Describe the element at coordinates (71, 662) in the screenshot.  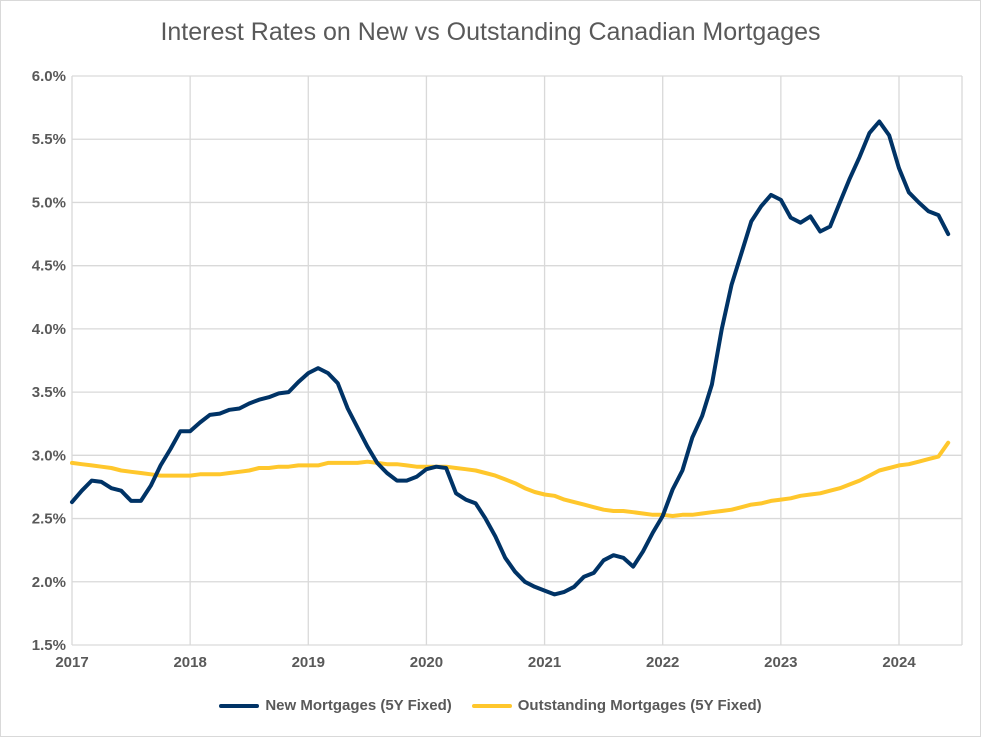
I see `x-tick-label: 2017` at that location.